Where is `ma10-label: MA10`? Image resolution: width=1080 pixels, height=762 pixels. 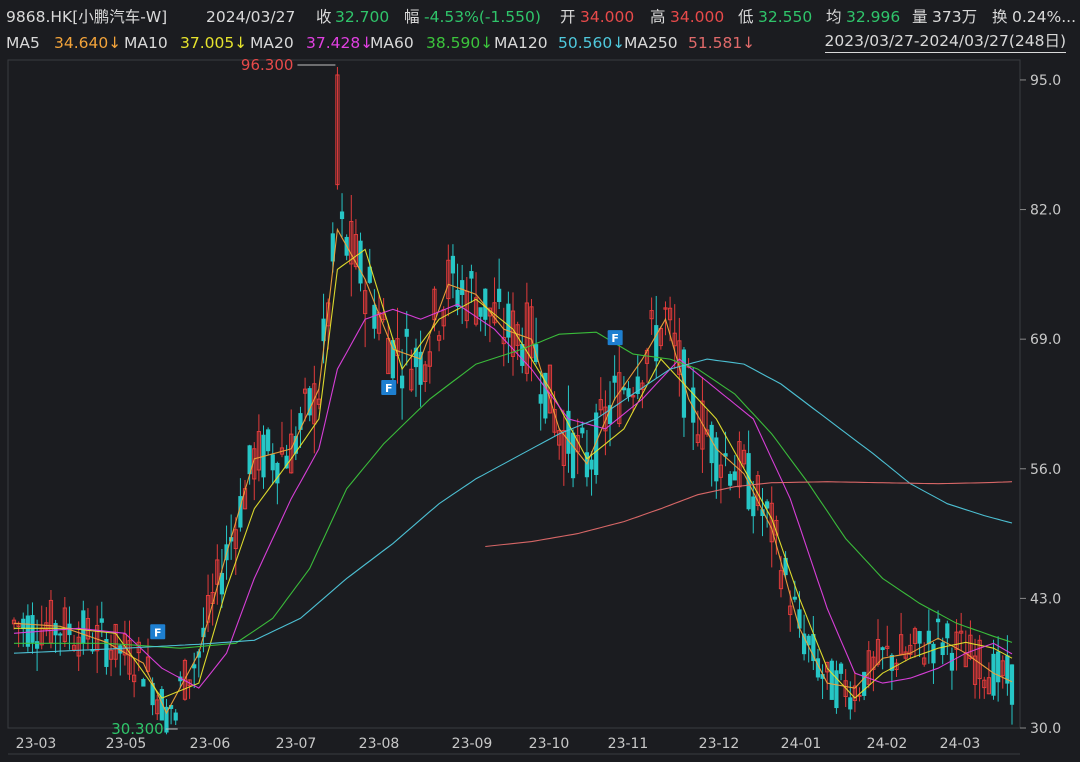 ma10-label: MA10 is located at coordinates (146, 43).